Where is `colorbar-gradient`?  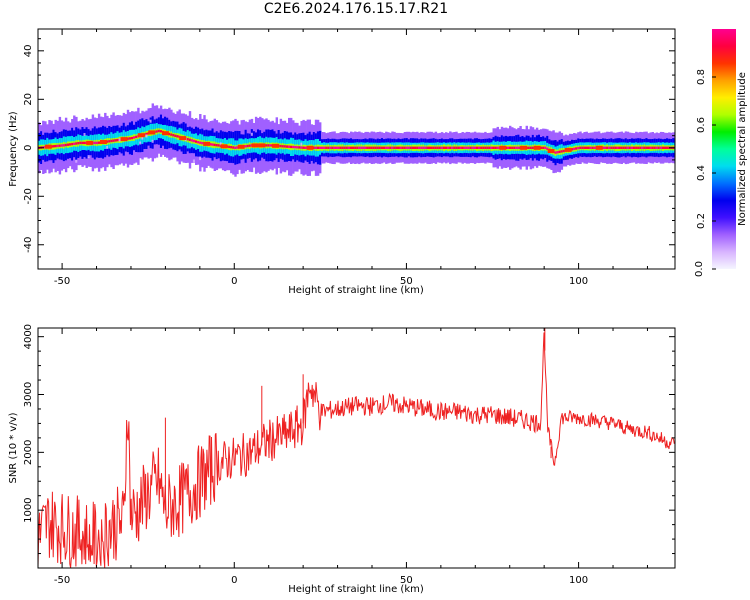
colorbar-gradient is located at coordinates (724, 149).